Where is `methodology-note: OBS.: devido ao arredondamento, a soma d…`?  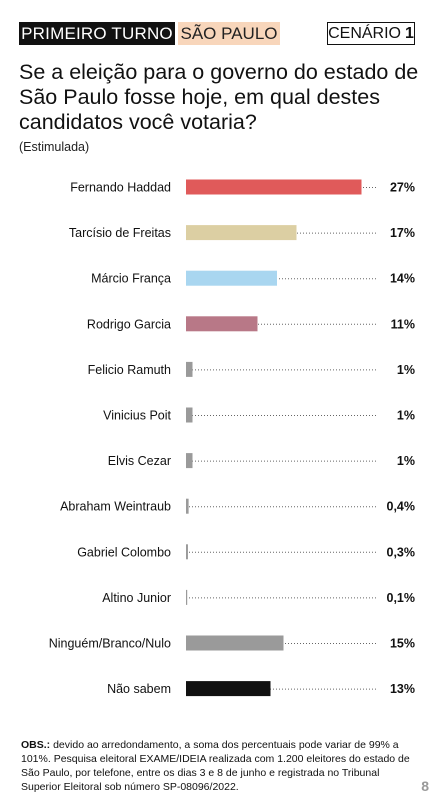 methodology-note: OBS.: devido ao arredondamento, a soma d… is located at coordinates (221, 766).